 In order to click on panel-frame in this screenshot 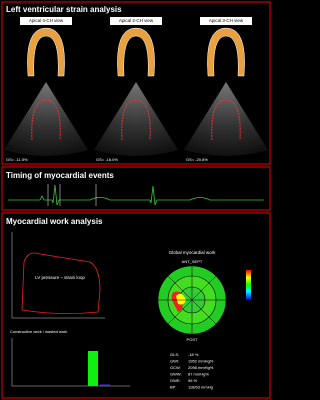, I will do `click(136, 188)`.